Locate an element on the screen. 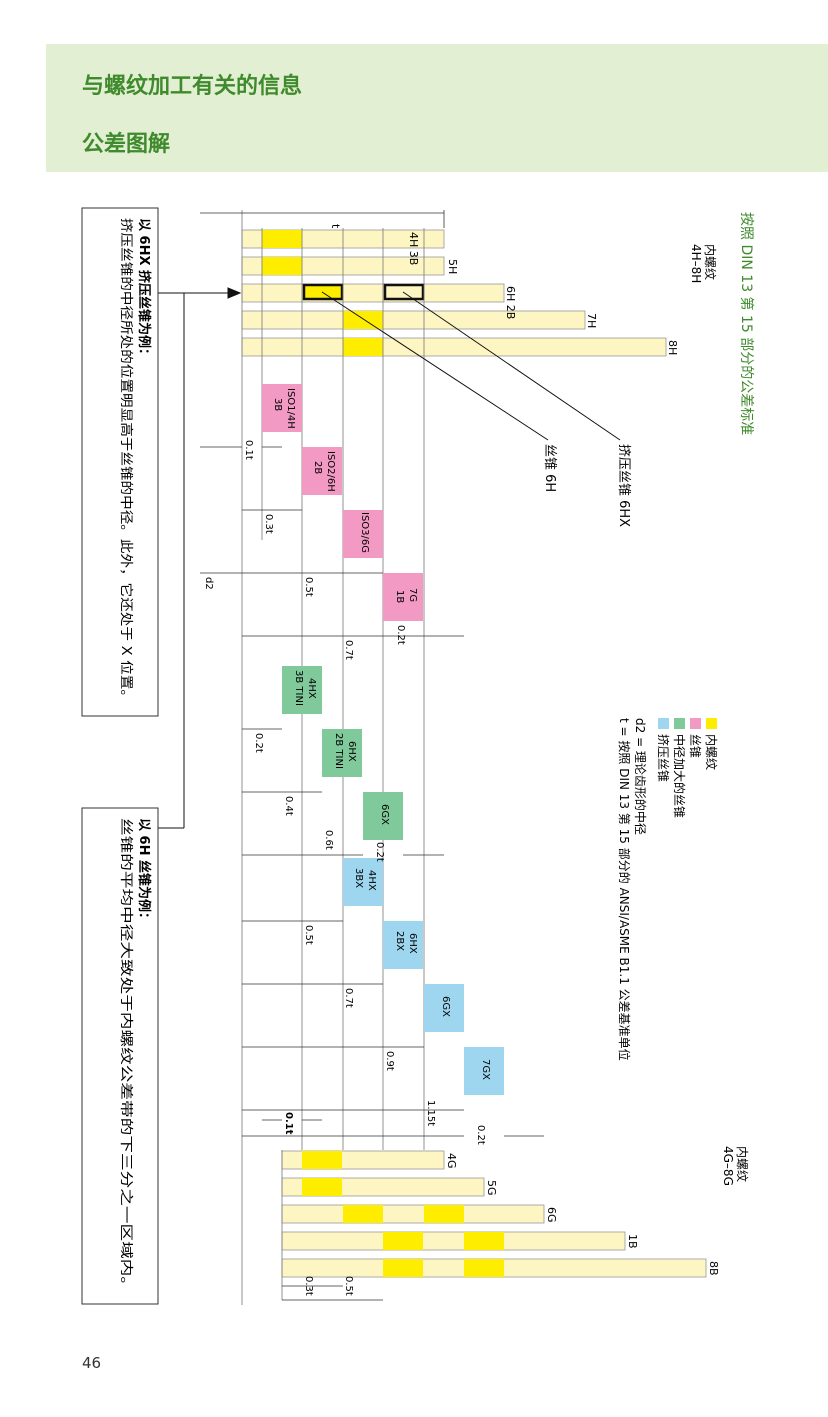 The width and height of the screenshot is (828, 1417). internal-thread-label-bottom: 内螺纹 is located at coordinates (742, 1164).